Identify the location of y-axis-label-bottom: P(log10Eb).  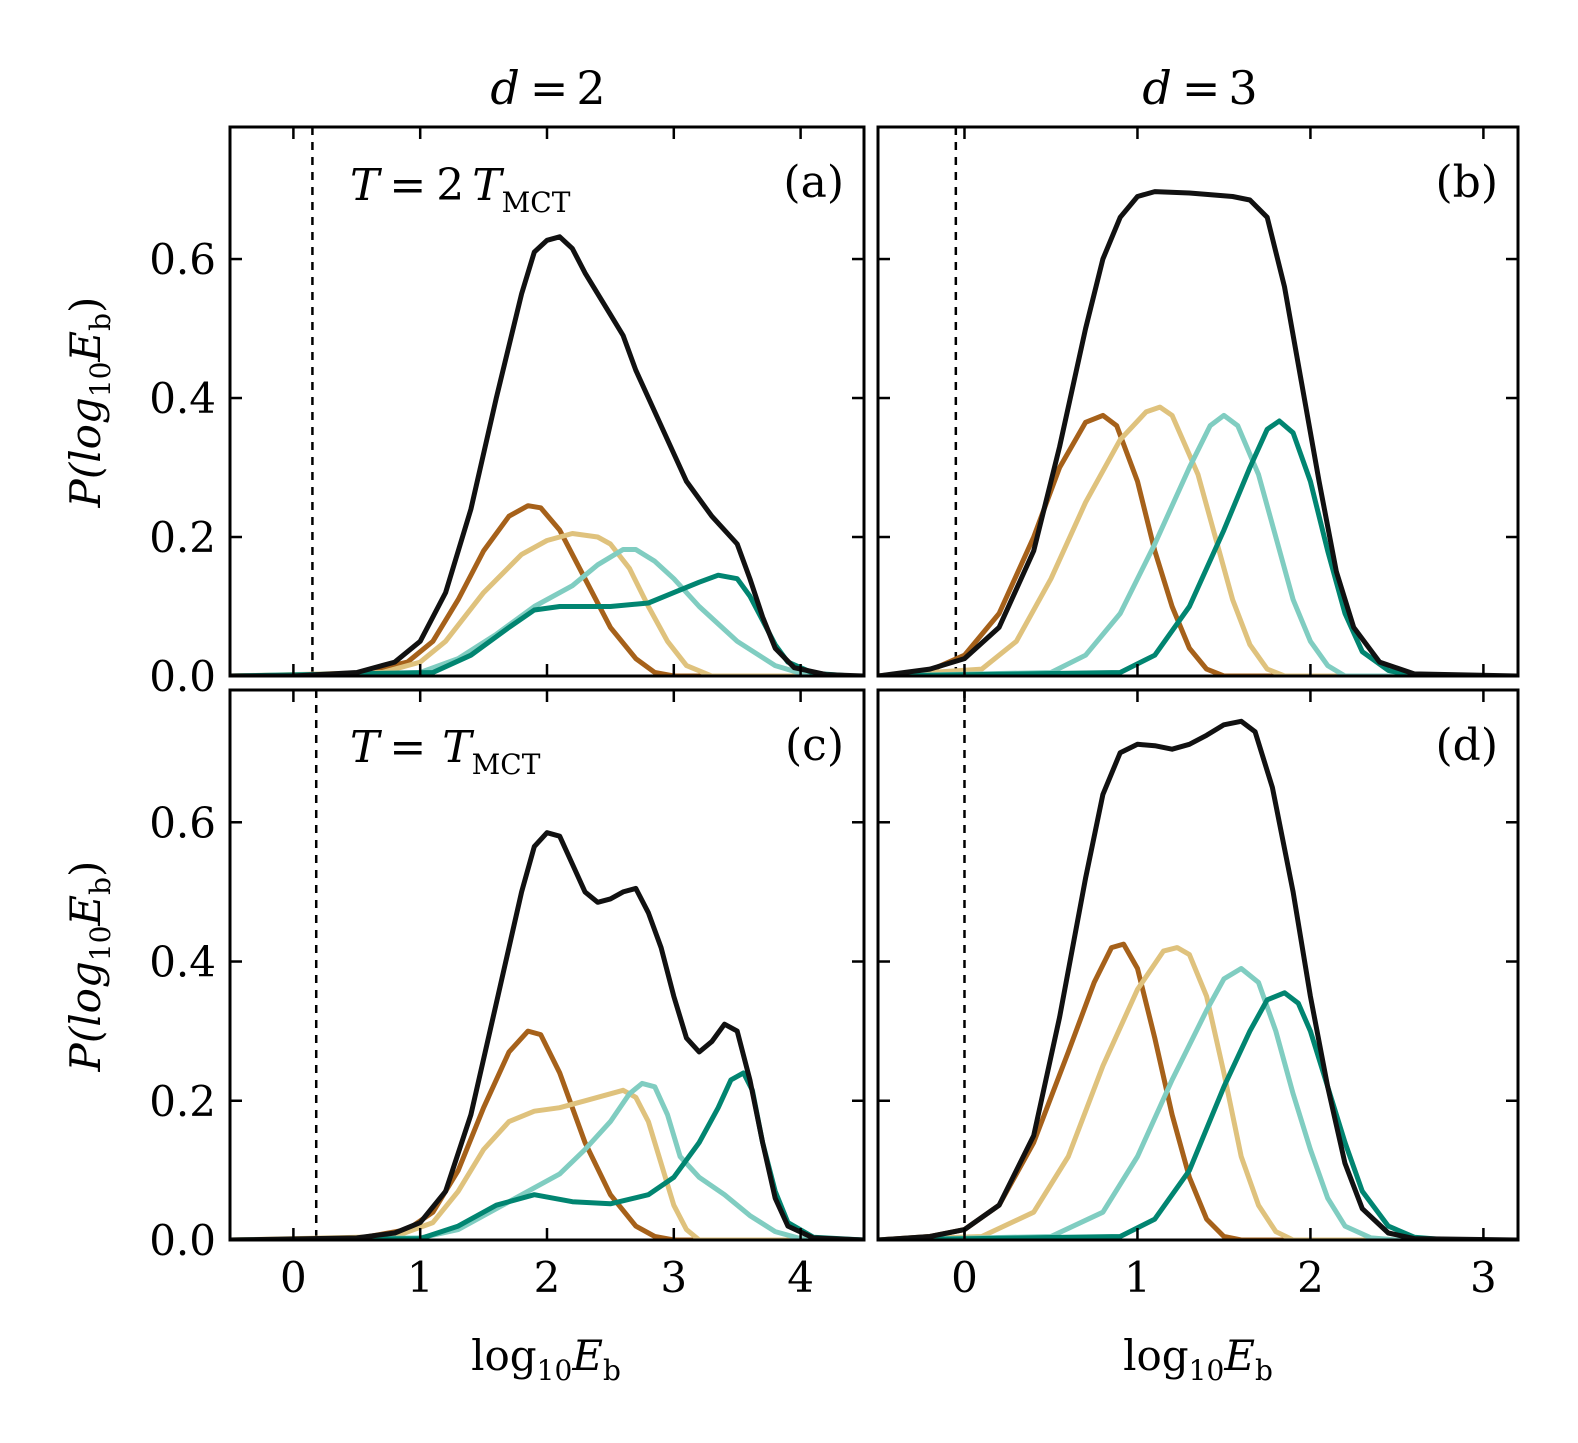
(89, 967).